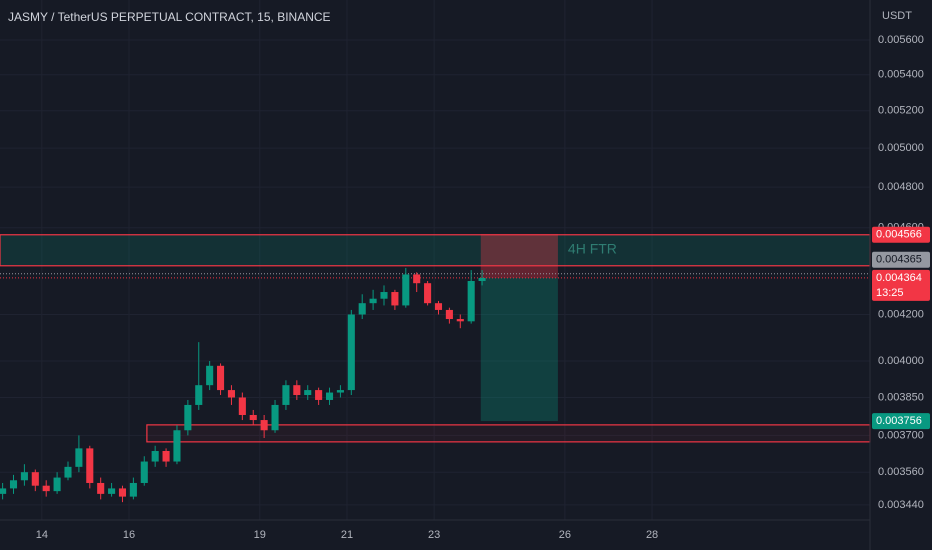 The height and width of the screenshot is (550, 932). I want to click on y-tick-label: 0.003560, so click(901, 472).